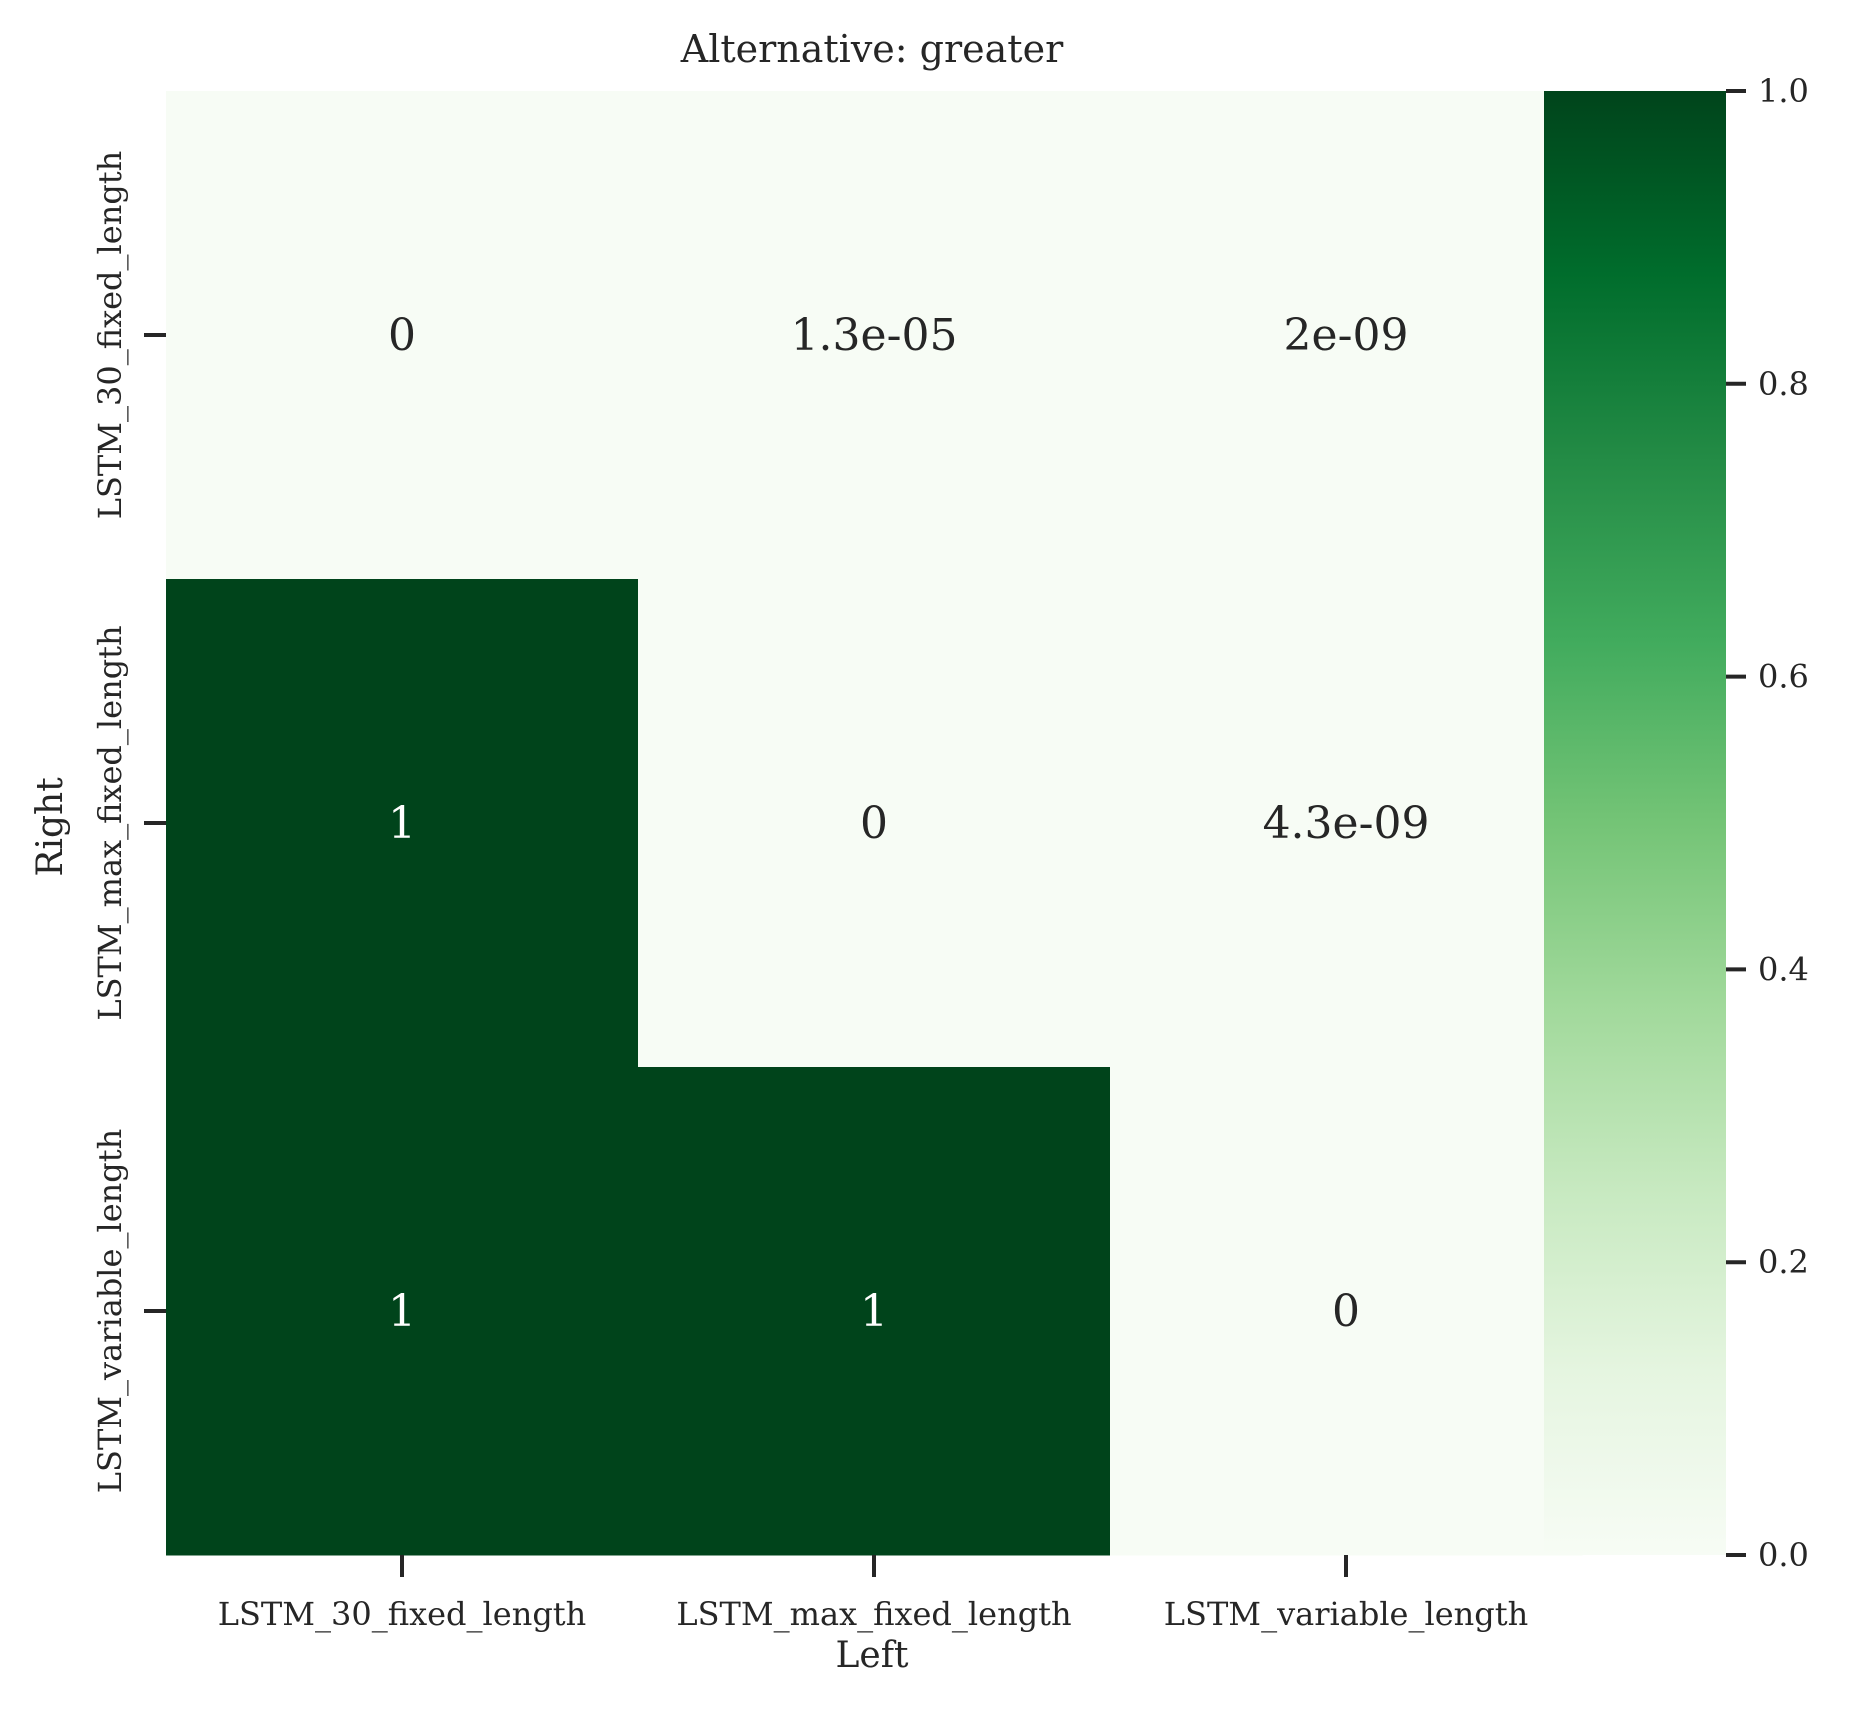  I want to click on colorbar, so click(1635, 823).